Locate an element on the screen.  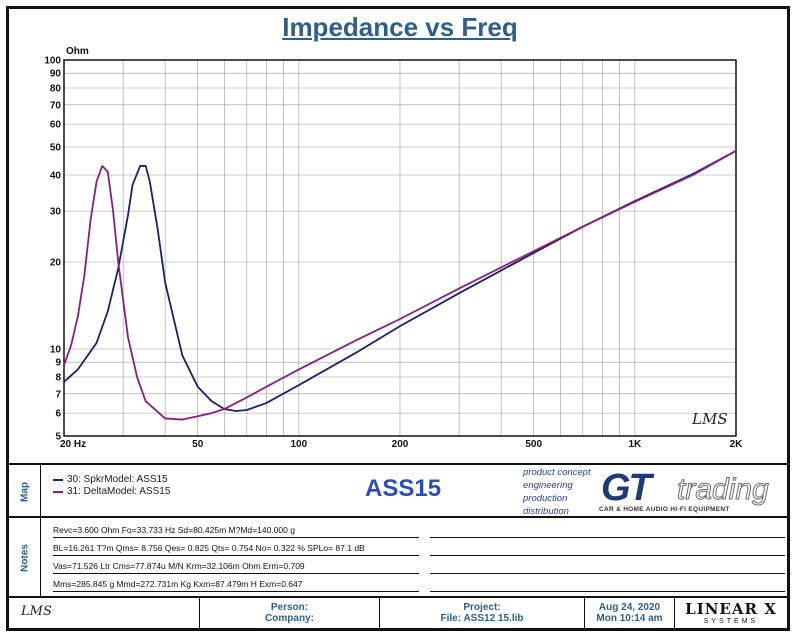
y-tick-label: 9 is located at coordinates (58, 363).